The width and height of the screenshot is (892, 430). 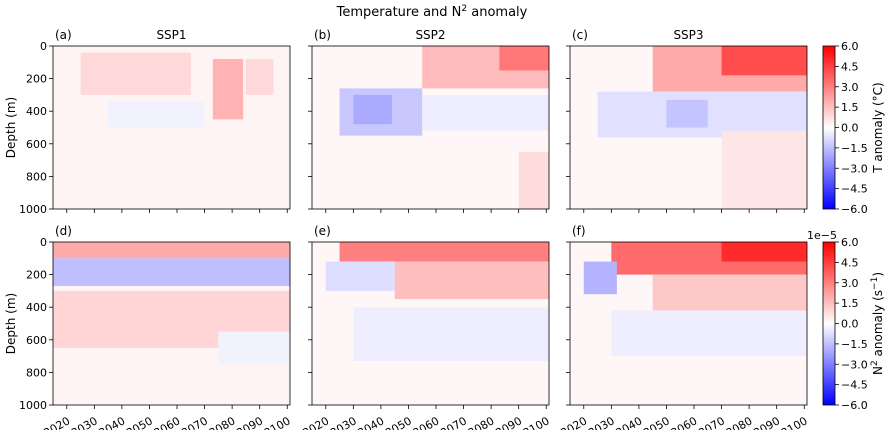 I want to click on panel-label: (a), so click(x=63, y=35).